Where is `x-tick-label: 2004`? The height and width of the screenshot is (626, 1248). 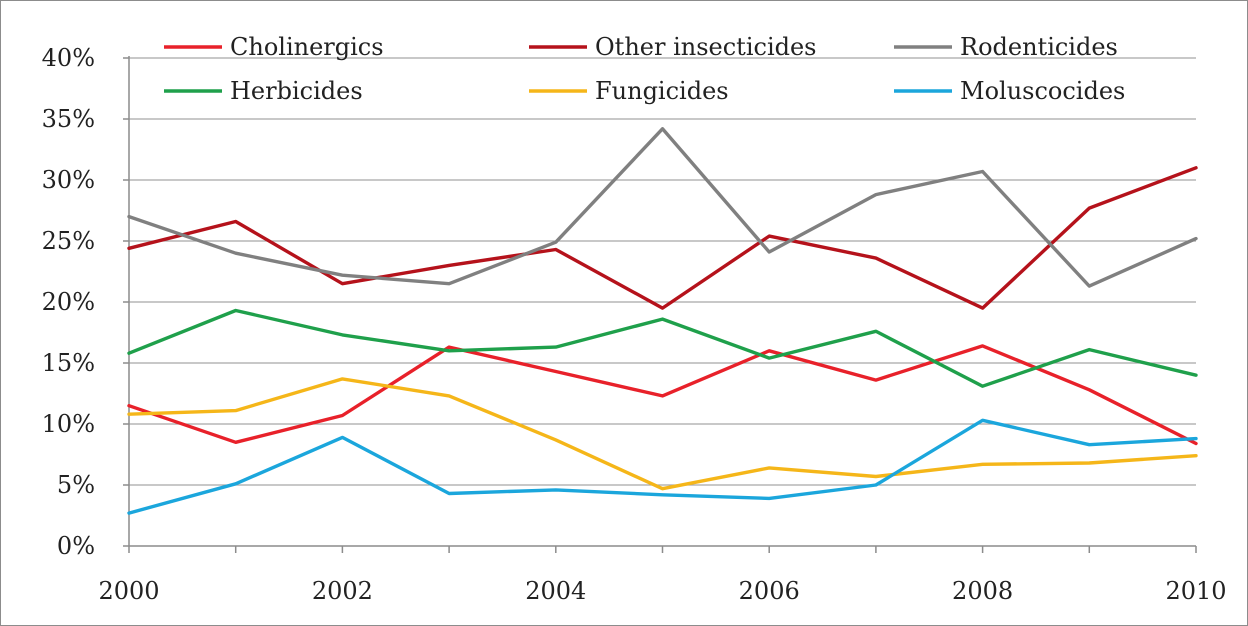
x-tick-label: 2004 is located at coordinates (555, 591).